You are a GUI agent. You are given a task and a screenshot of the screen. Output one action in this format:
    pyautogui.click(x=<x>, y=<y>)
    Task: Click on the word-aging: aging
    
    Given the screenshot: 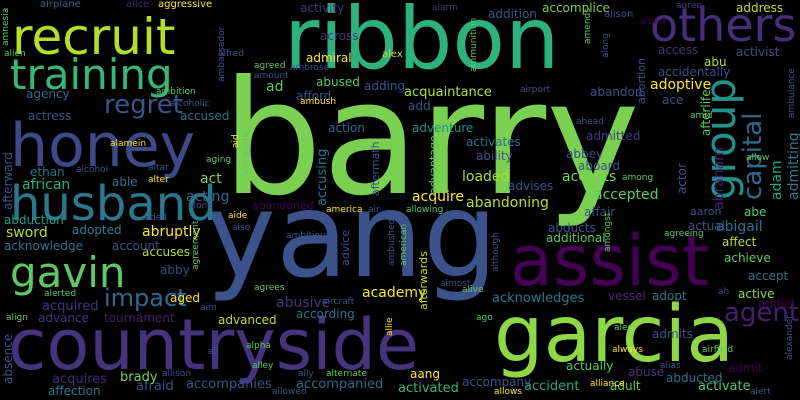 What is the action you would take?
    pyautogui.click(x=219, y=160)
    